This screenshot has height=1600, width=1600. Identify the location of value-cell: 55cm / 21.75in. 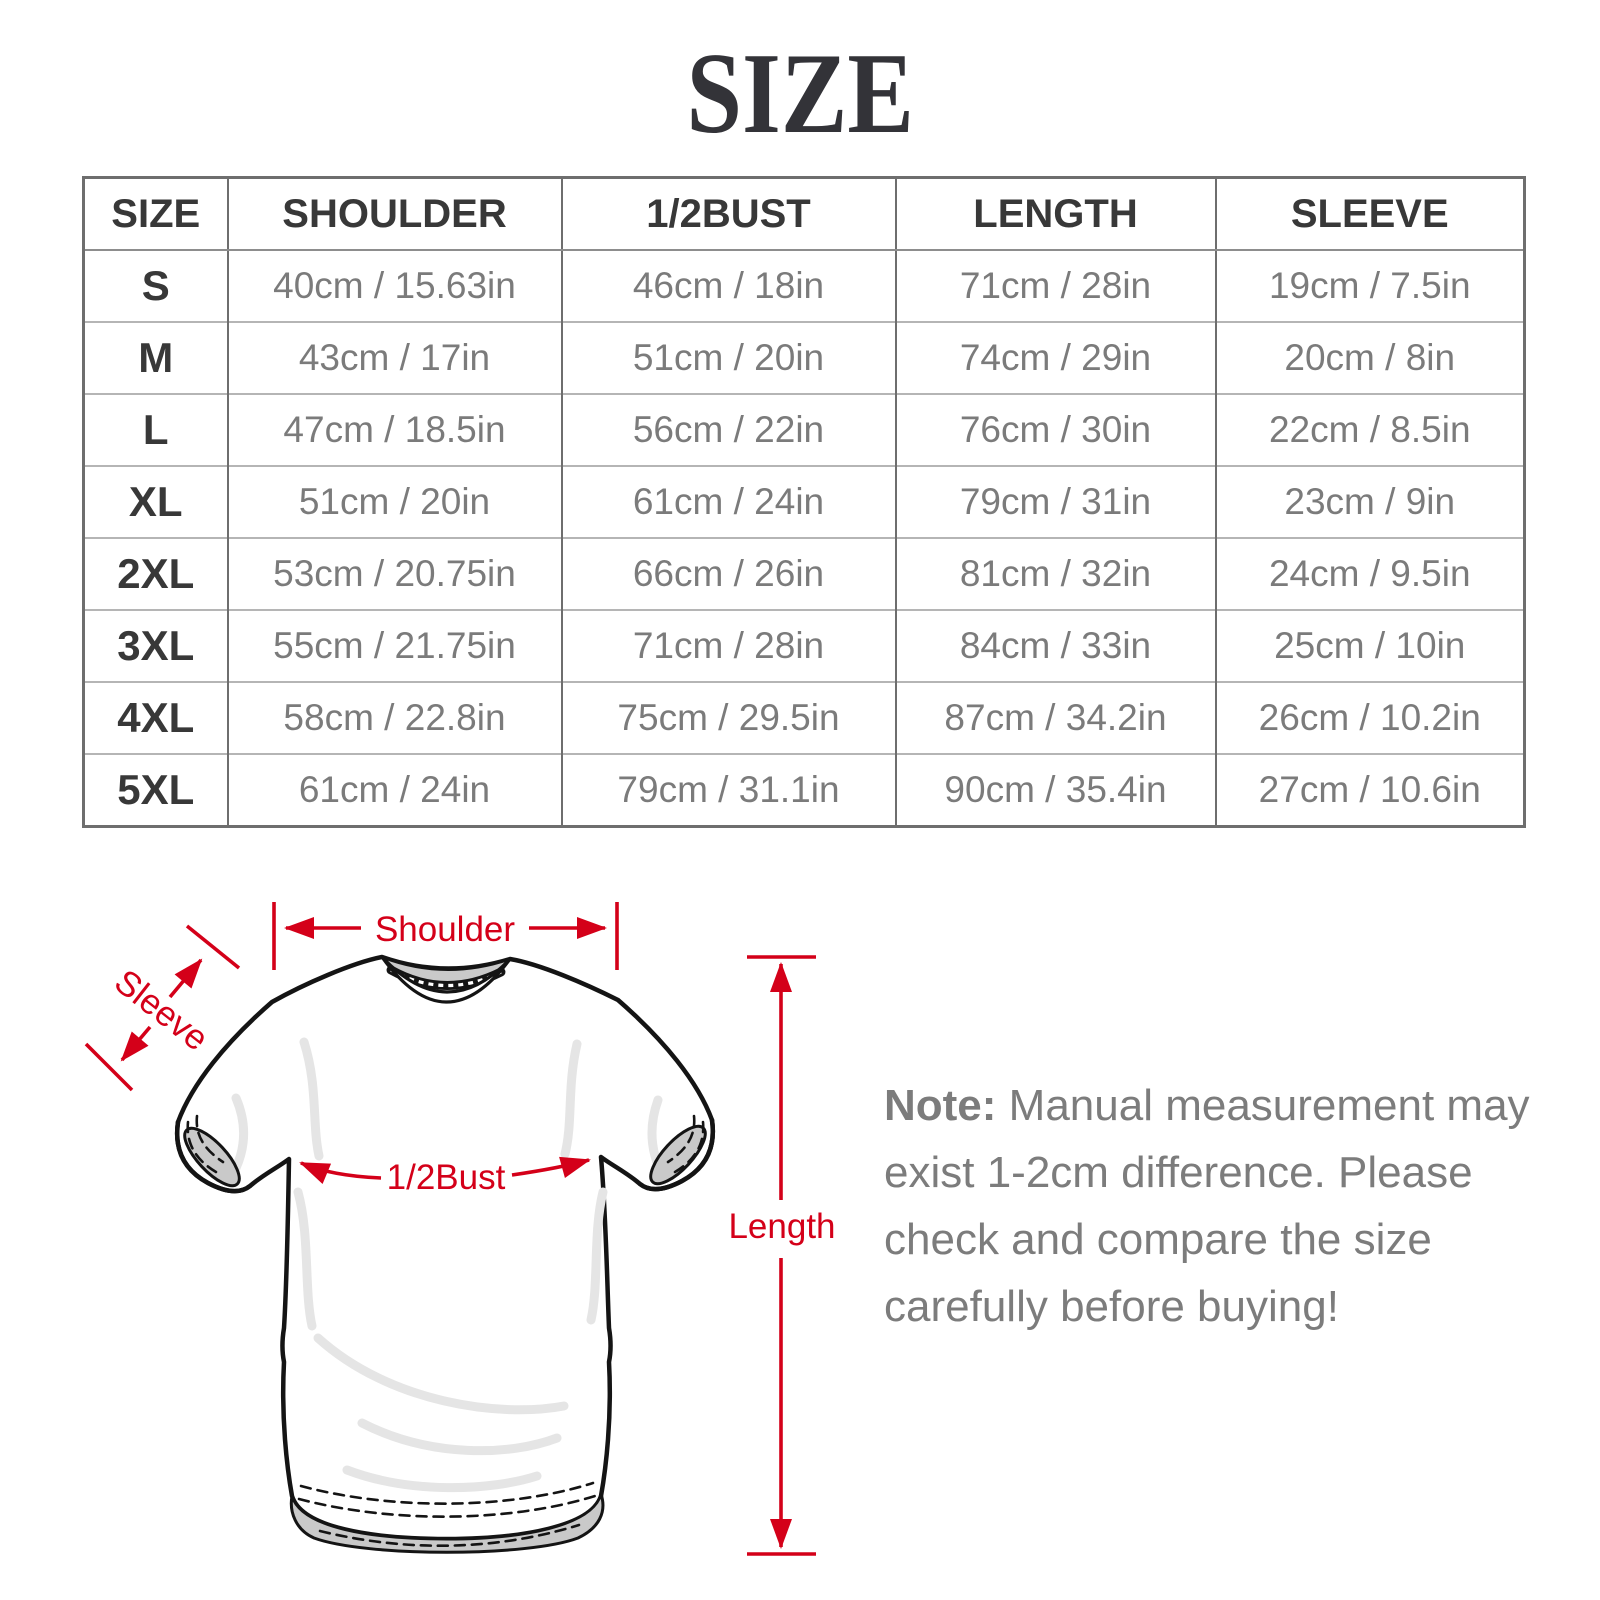
(394, 645).